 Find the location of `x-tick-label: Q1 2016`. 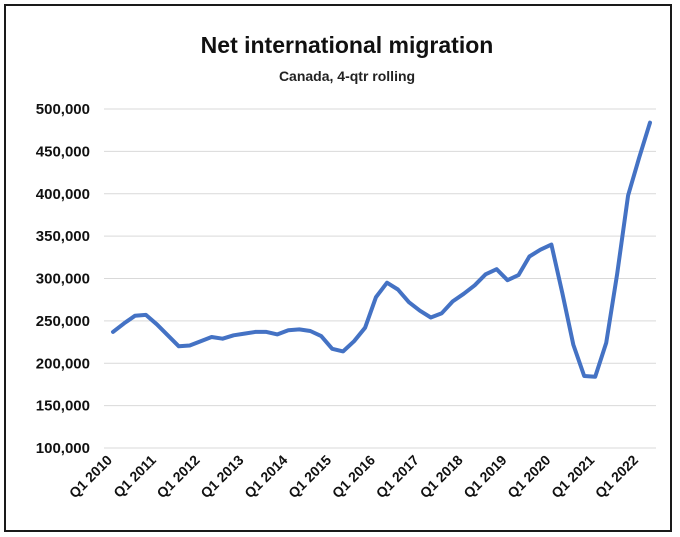

x-tick-label: Q1 2016 is located at coordinates (353, 476).